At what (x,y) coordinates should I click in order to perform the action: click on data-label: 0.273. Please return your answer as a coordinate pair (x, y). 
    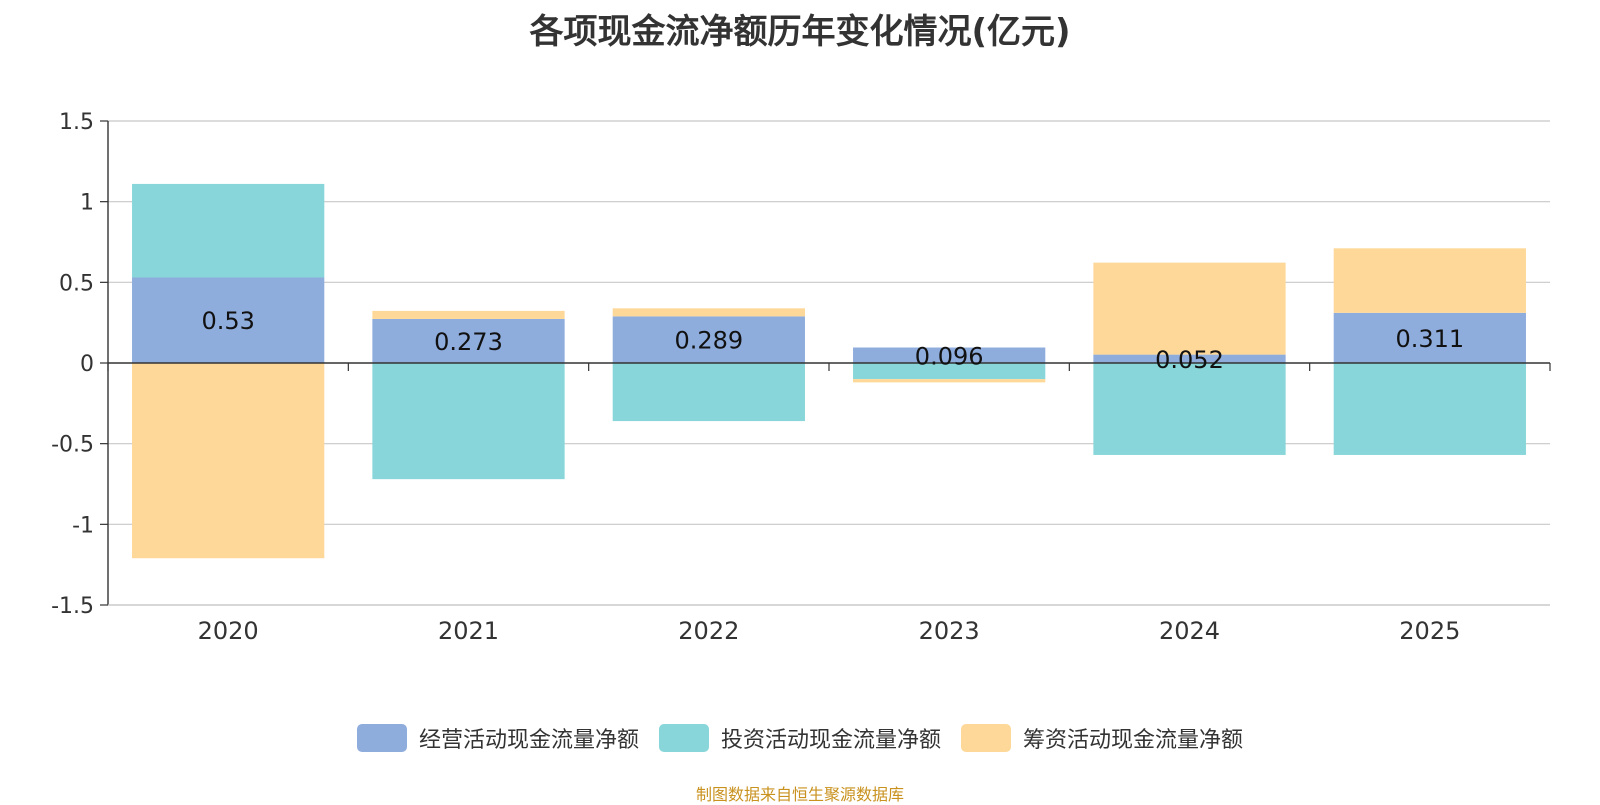
    Looking at the image, I should click on (468, 342).